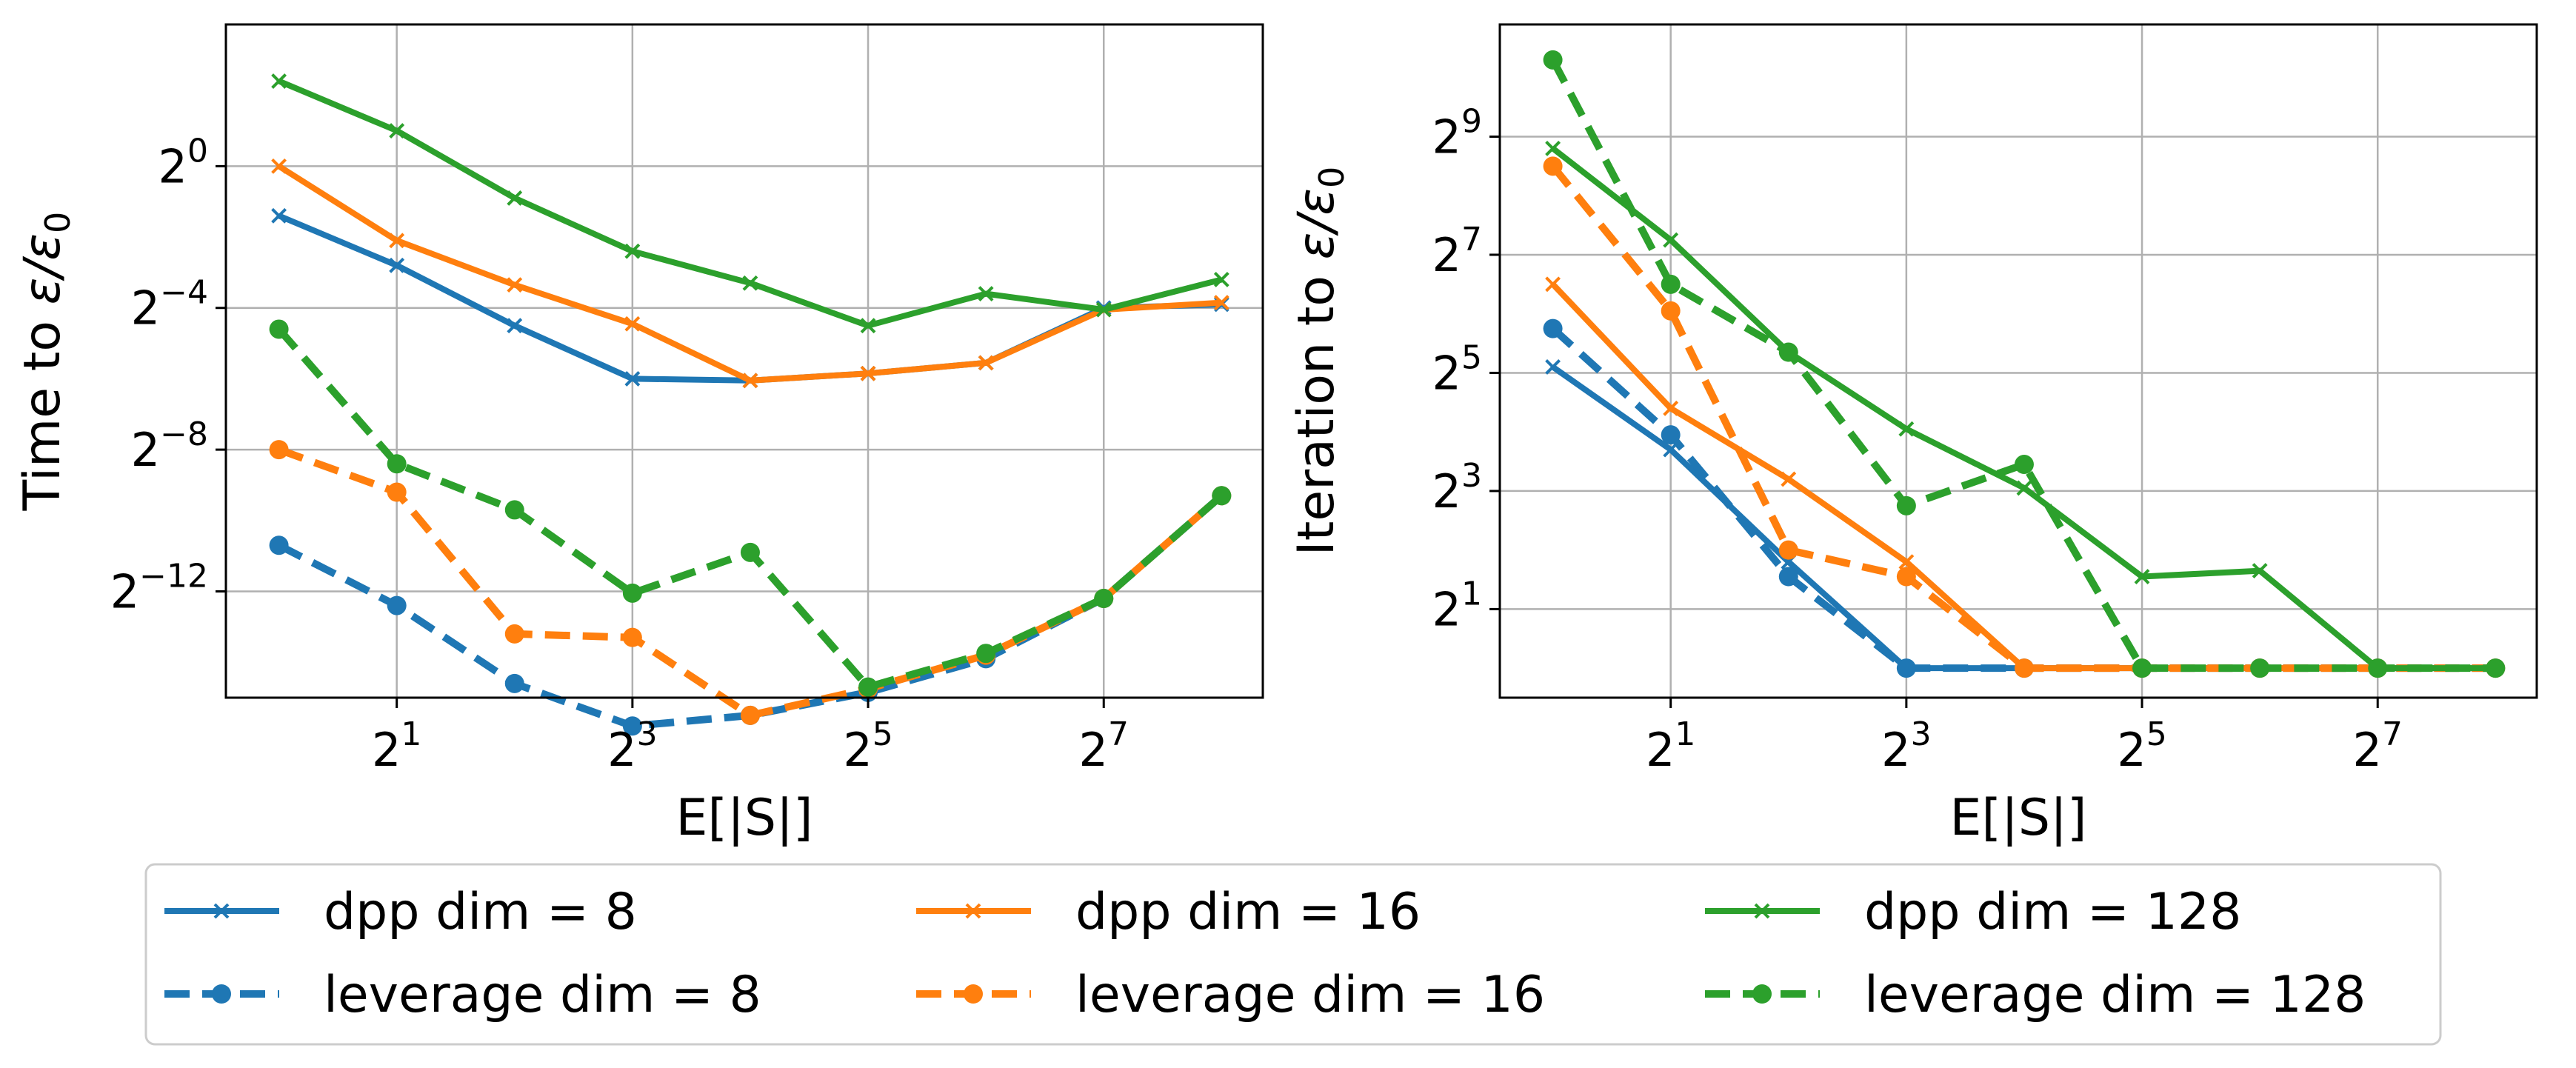 This screenshot has height=1068, width=2576. What do you see at coordinates (1310, 995) in the screenshot?
I see `legend-label: leverage dim = 16` at bounding box center [1310, 995].